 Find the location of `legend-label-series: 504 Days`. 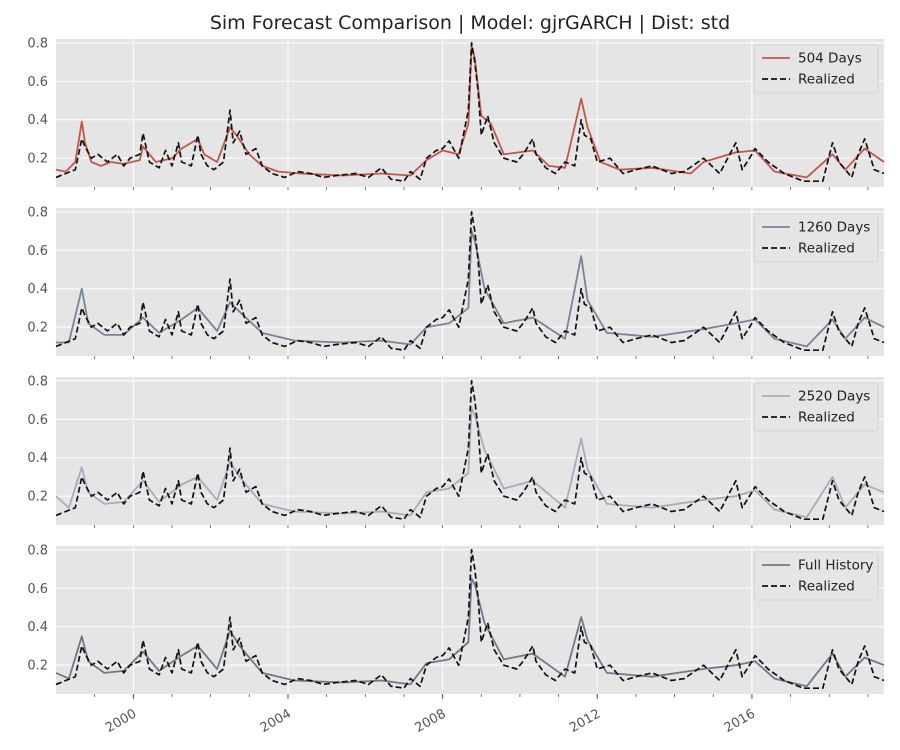

legend-label-series: 504 Days is located at coordinates (830, 59).